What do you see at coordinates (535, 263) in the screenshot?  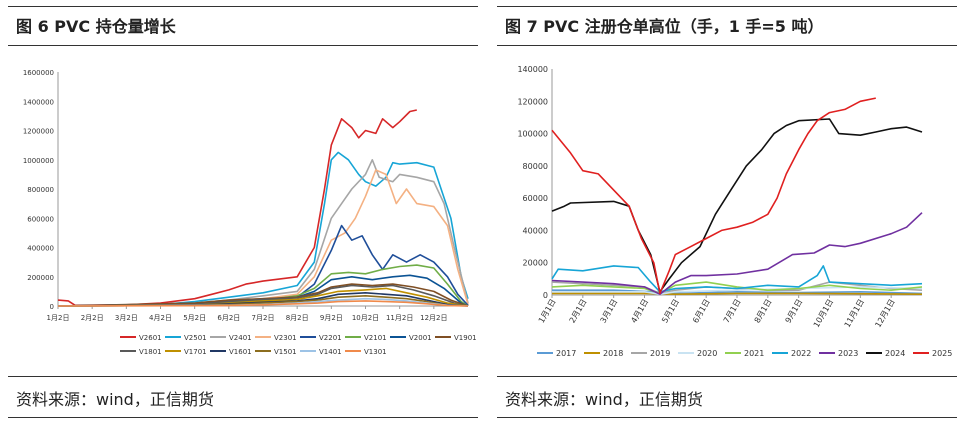 I see `y-tick-label: 20000` at bounding box center [535, 263].